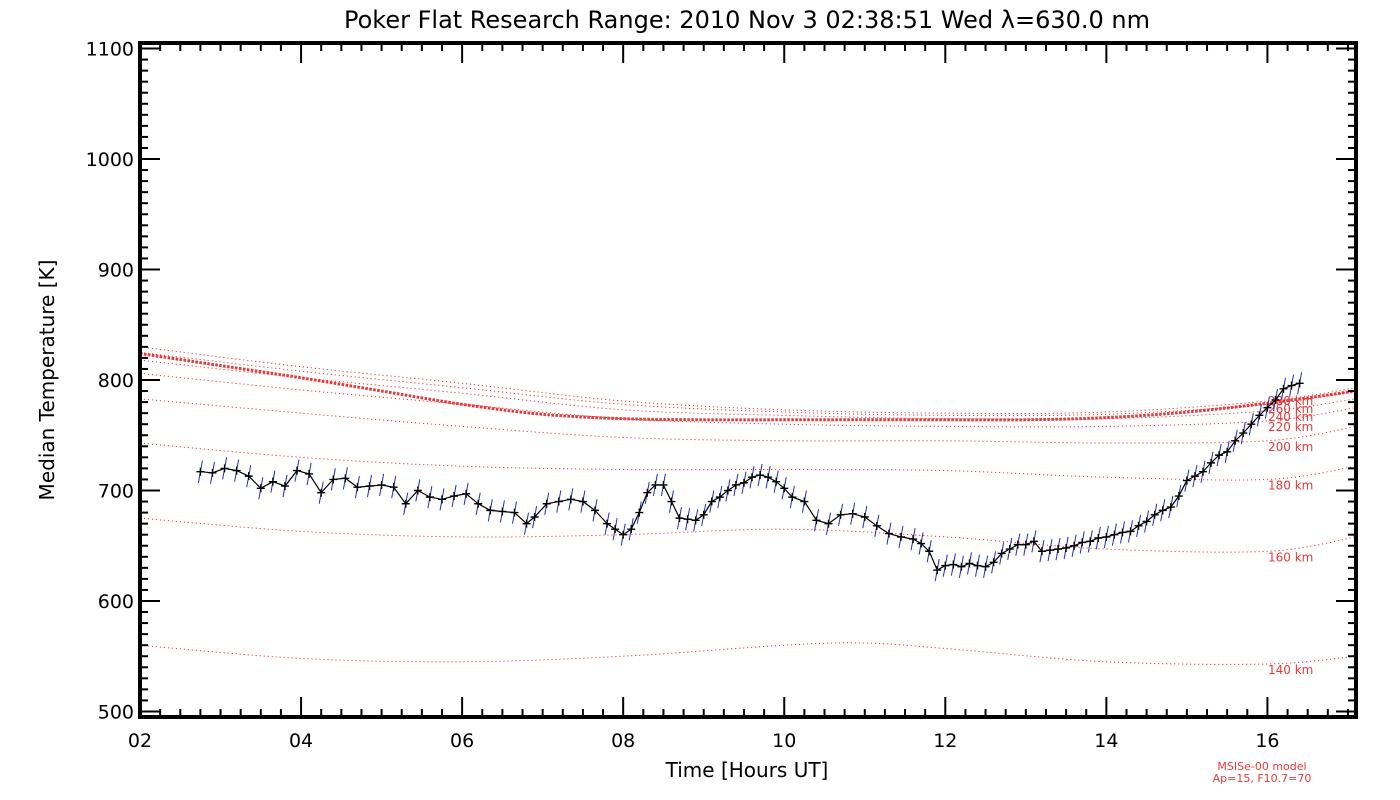 This screenshot has width=1400, height=800. Describe the element at coordinates (116, 602) in the screenshot. I see `y-tick-label-1: 600` at that location.